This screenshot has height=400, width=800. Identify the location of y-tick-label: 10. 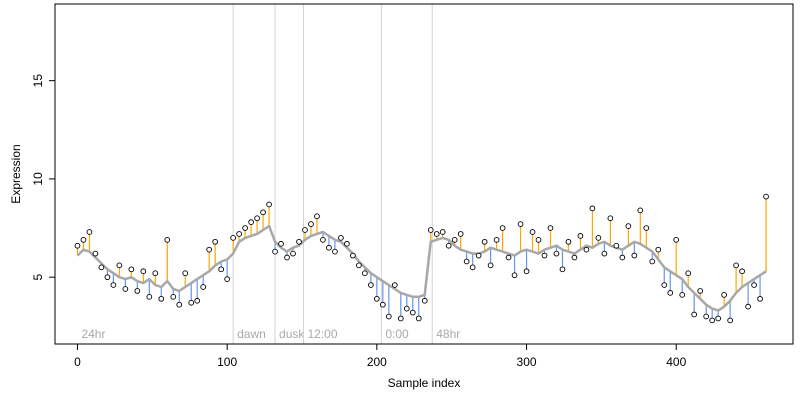
(38, 179).